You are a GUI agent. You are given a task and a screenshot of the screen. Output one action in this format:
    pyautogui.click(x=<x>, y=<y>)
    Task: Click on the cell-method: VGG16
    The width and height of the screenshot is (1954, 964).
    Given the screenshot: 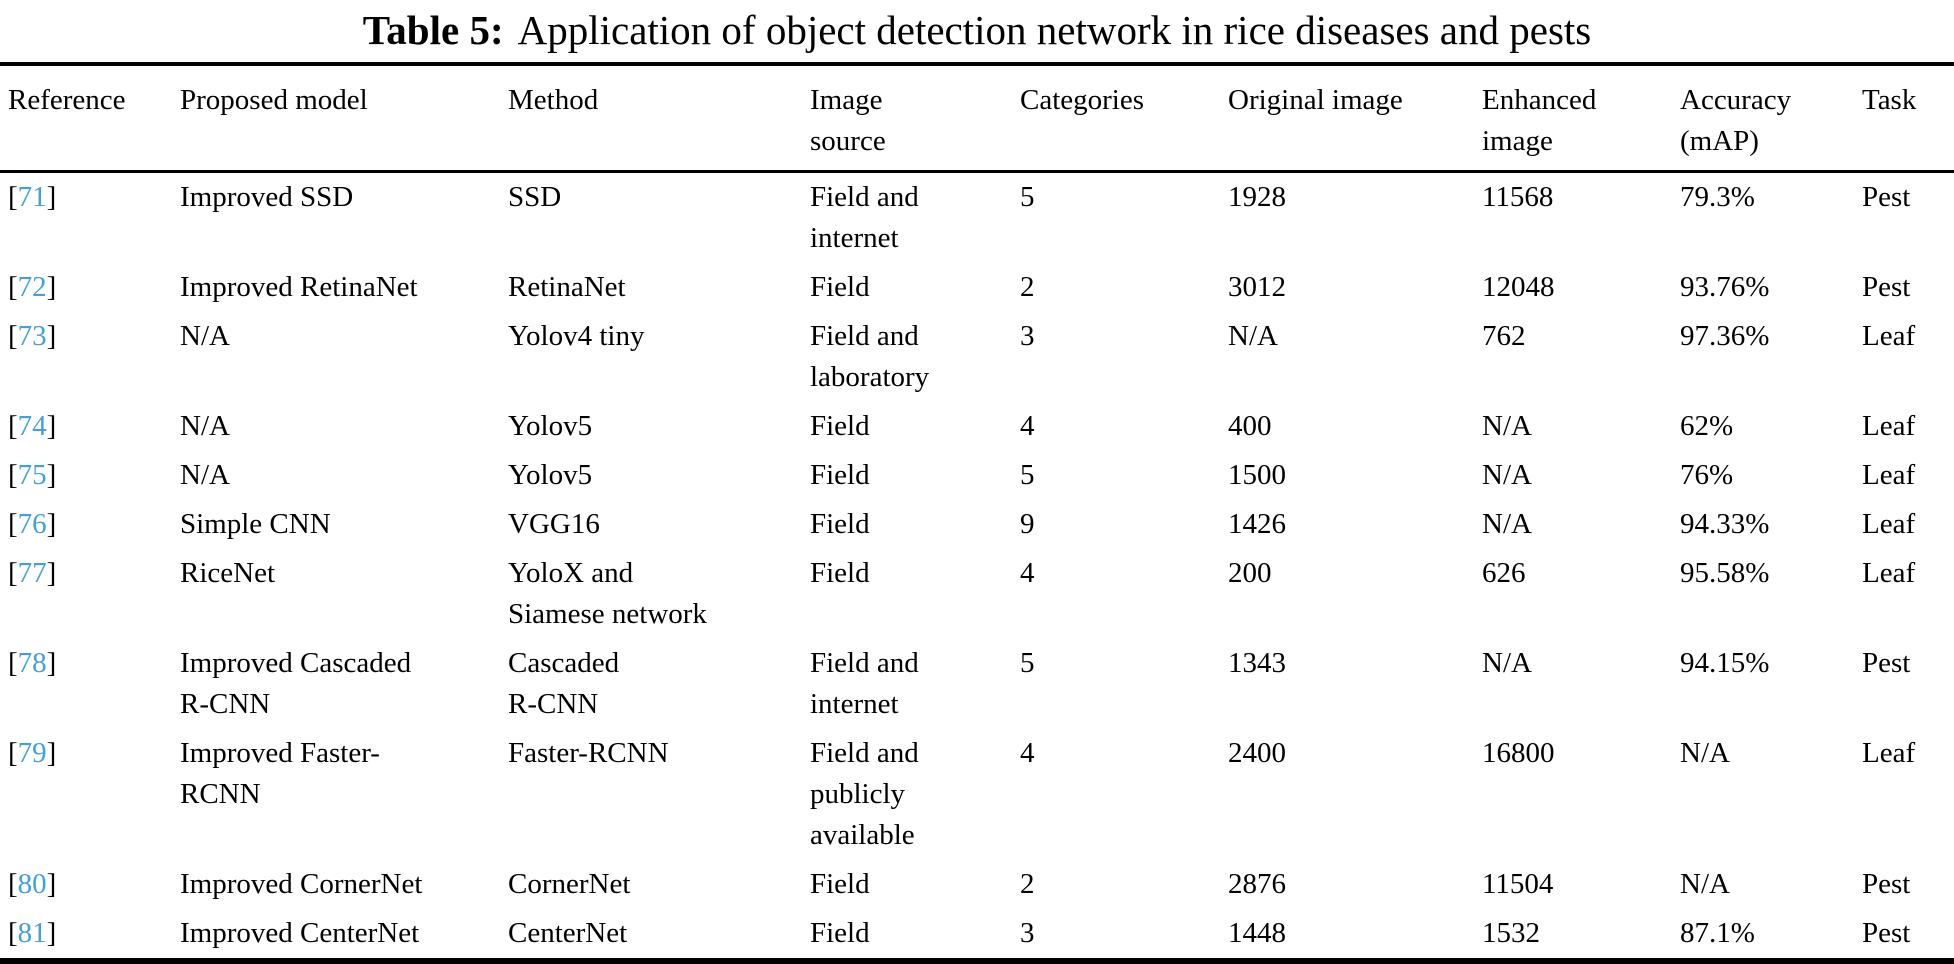 What is the action you would take?
    pyautogui.click(x=554, y=524)
    